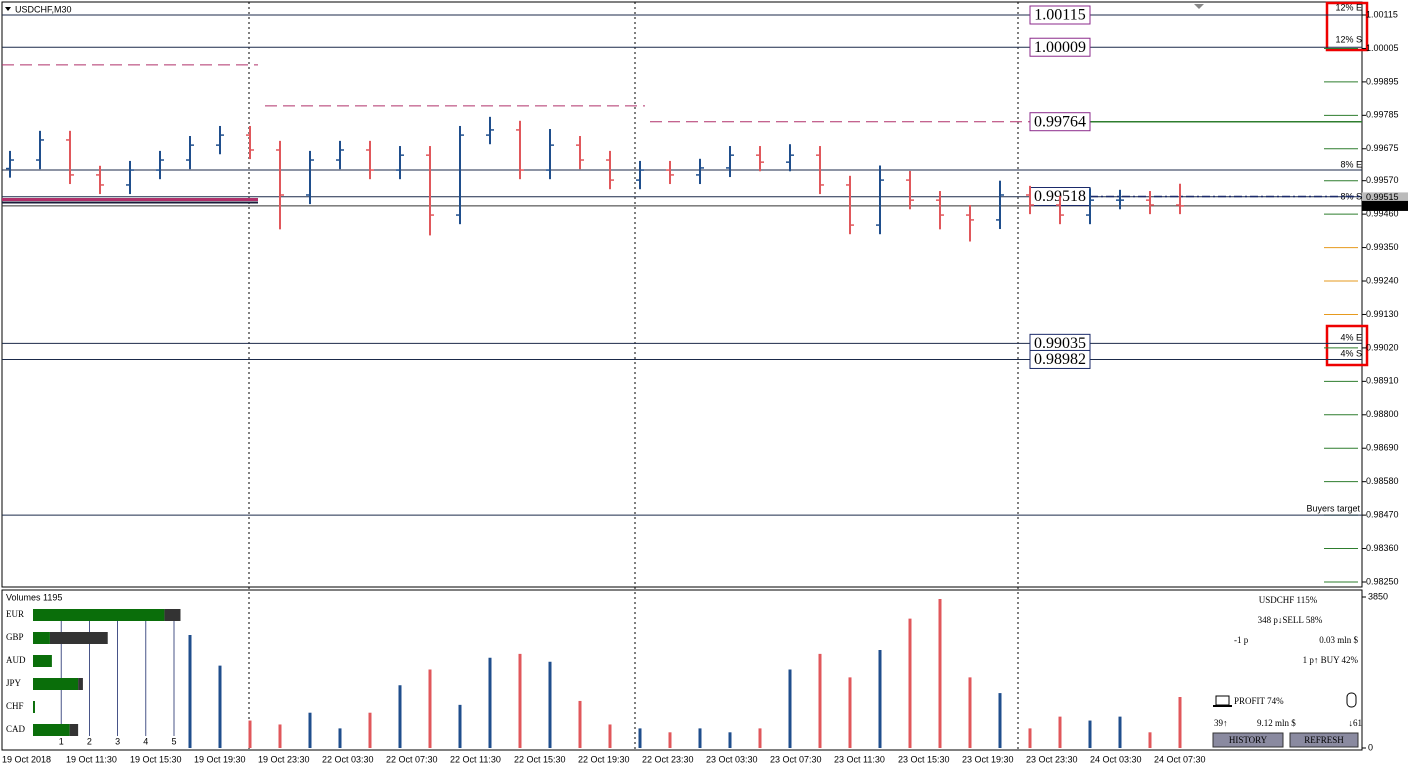 The height and width of the screenshot is (773, 1408). What do you see at coordinates (1351, 353) in the screenshot?
I see `zone-label: 4% S` at bounding box center [1351, 353].